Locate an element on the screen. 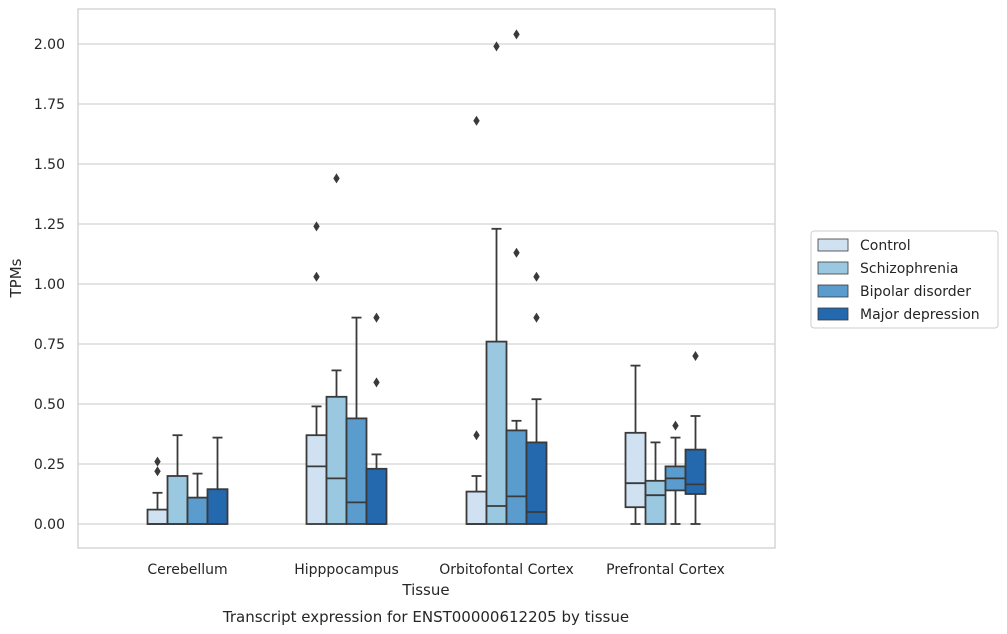 Image resolution: width=1007 pixels, height=634 pixels. y-tick-label: 0.75 is located at coordinates (49, 345).